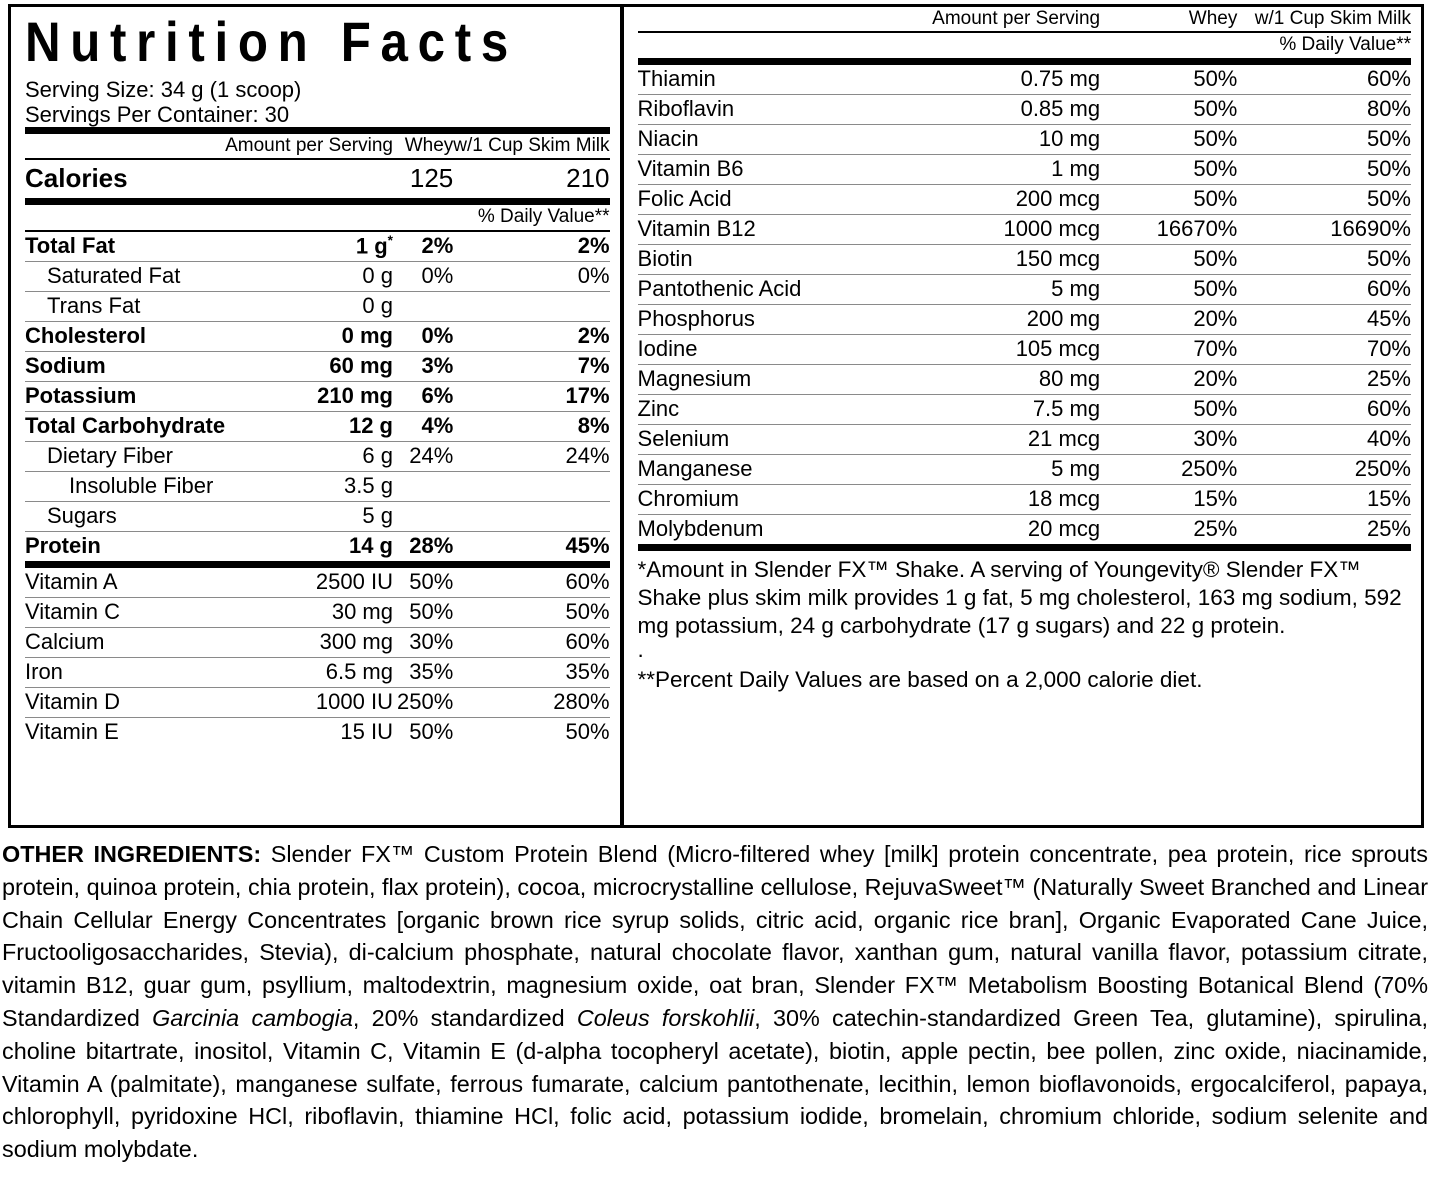 The width and height of the screenshot is (1432, 1200). Describe the element at coordinates (593, 366) in the screenshot. I see `nutrient-milk-dv: 7%` at that location.